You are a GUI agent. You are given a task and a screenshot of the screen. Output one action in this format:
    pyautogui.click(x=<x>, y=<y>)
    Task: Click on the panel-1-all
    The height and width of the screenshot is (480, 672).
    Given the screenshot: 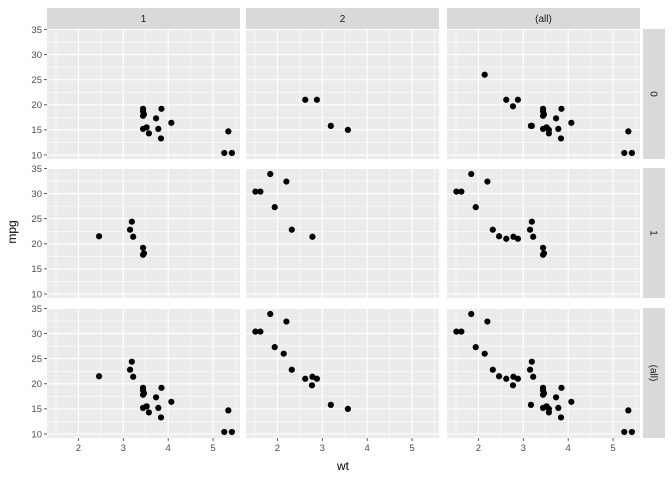 What is the action you would take?
    pyautogui.click(x=543, y=232)
    